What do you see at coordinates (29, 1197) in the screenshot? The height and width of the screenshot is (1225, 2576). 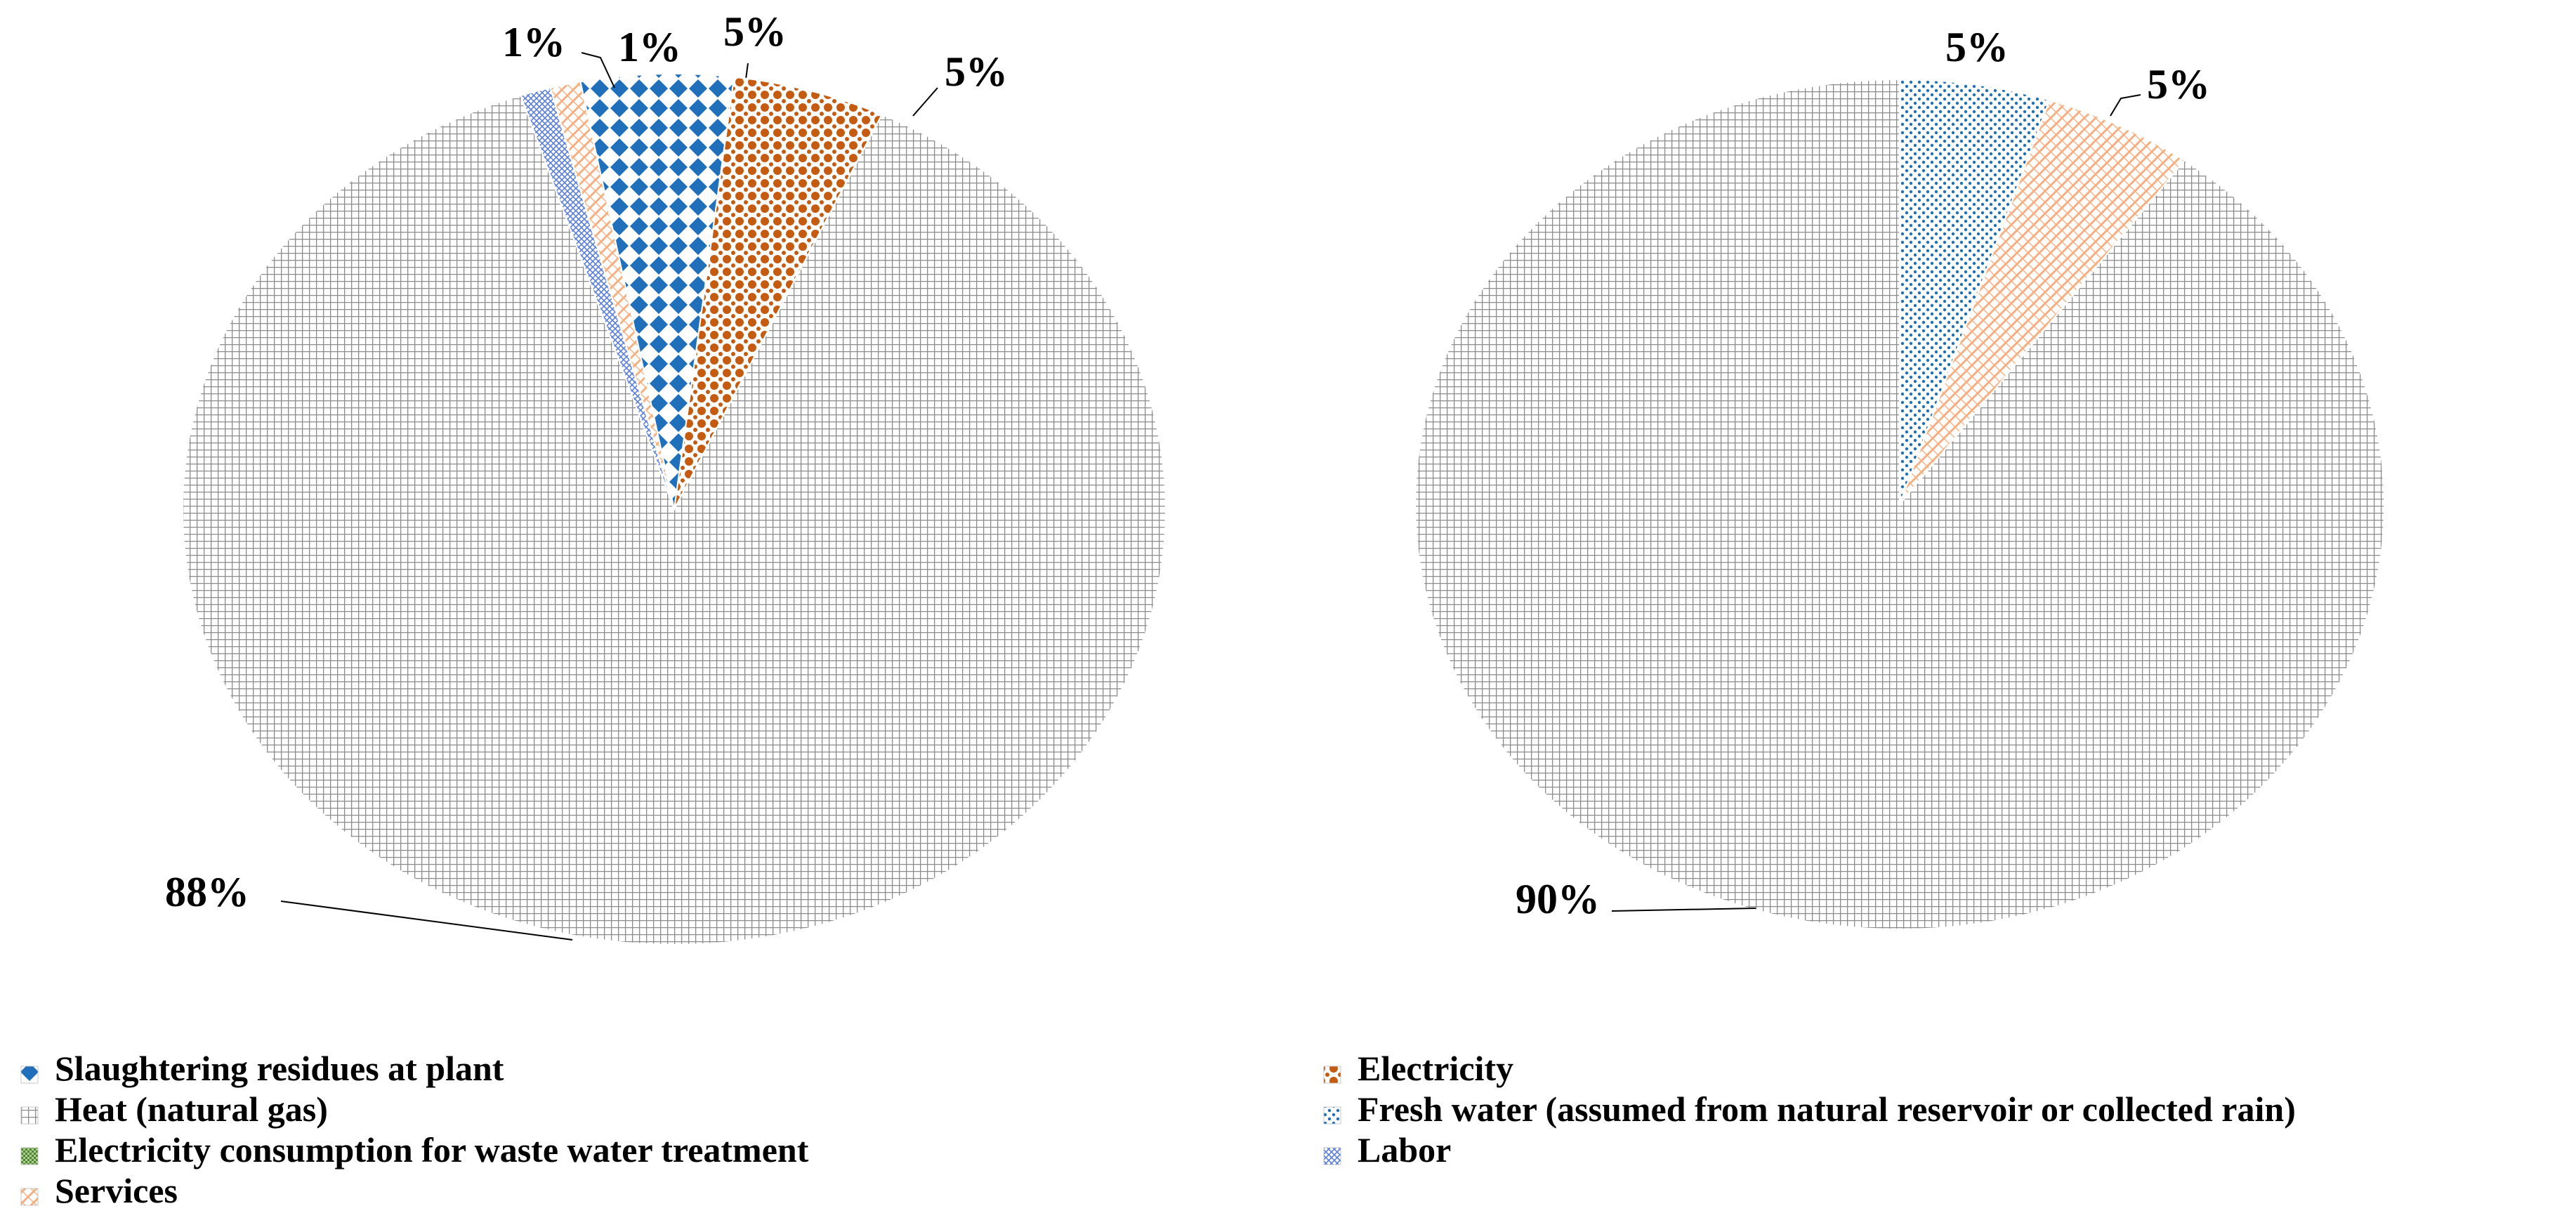 I see `legend-swatch-services` at bounding box center [29, 1197].